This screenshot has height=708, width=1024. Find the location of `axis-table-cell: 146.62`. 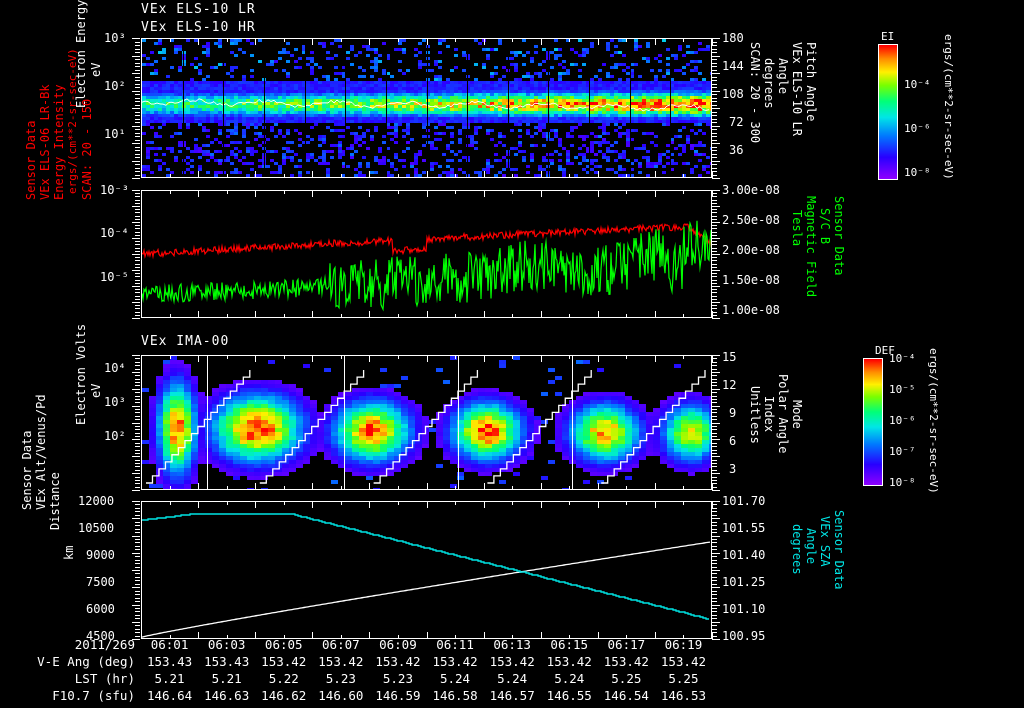

axis-table-cell: 146.62 is located at coordinates (284, 695).